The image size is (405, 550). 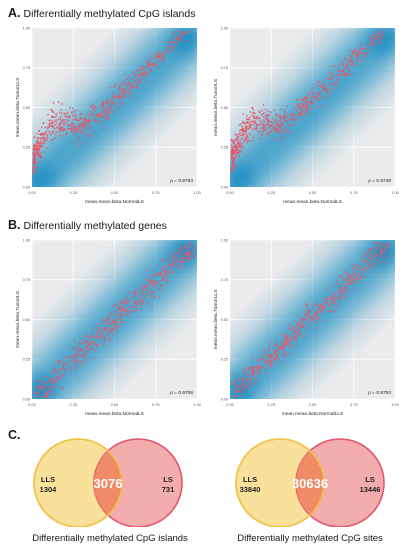 I want to click on section-a-letter: A., so click(x=14, y=13).